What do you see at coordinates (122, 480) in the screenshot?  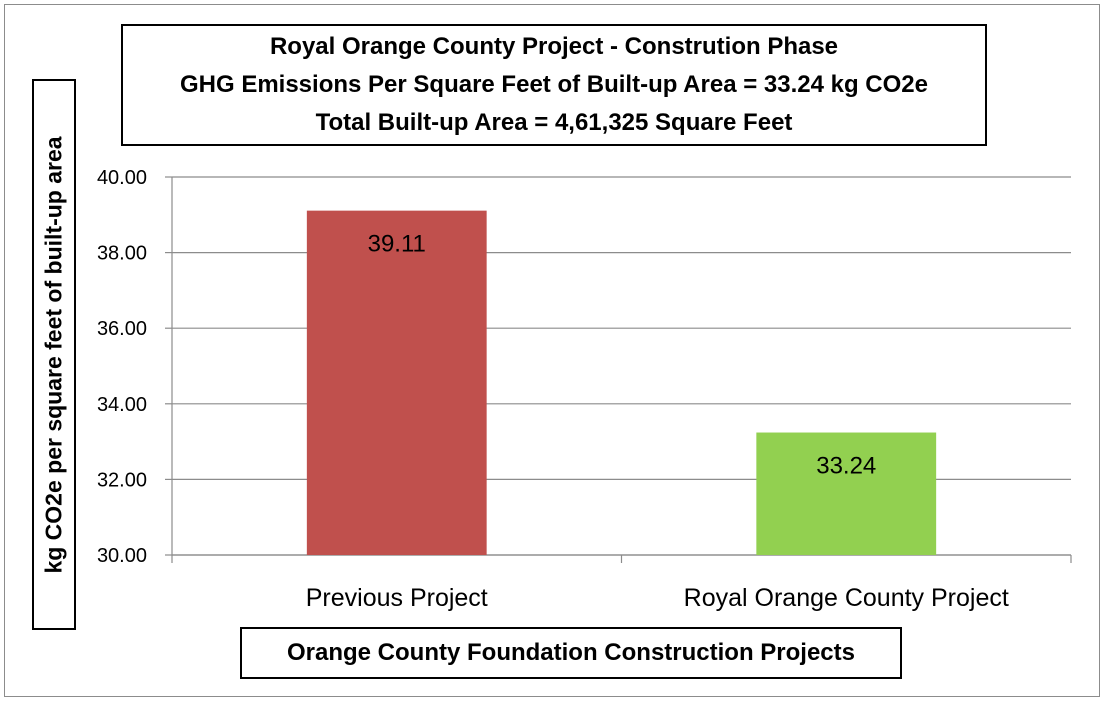 I see `y-tick-label: 32.00` at bounding box center [122, 480].